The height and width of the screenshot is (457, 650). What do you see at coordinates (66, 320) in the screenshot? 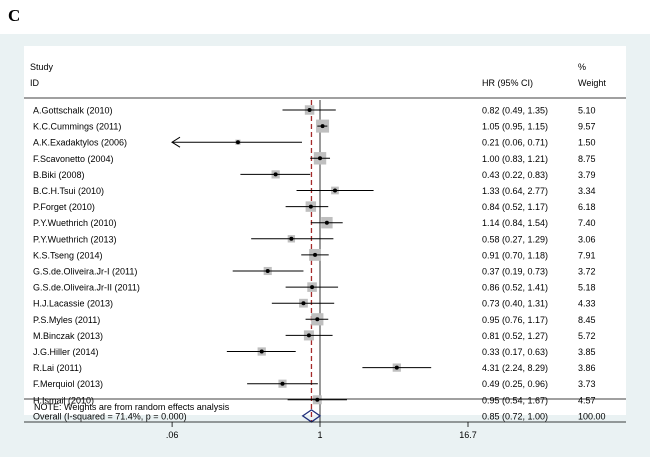
I see `study-name: P.S.Myles (2011)` at bounding box center [66, 320].